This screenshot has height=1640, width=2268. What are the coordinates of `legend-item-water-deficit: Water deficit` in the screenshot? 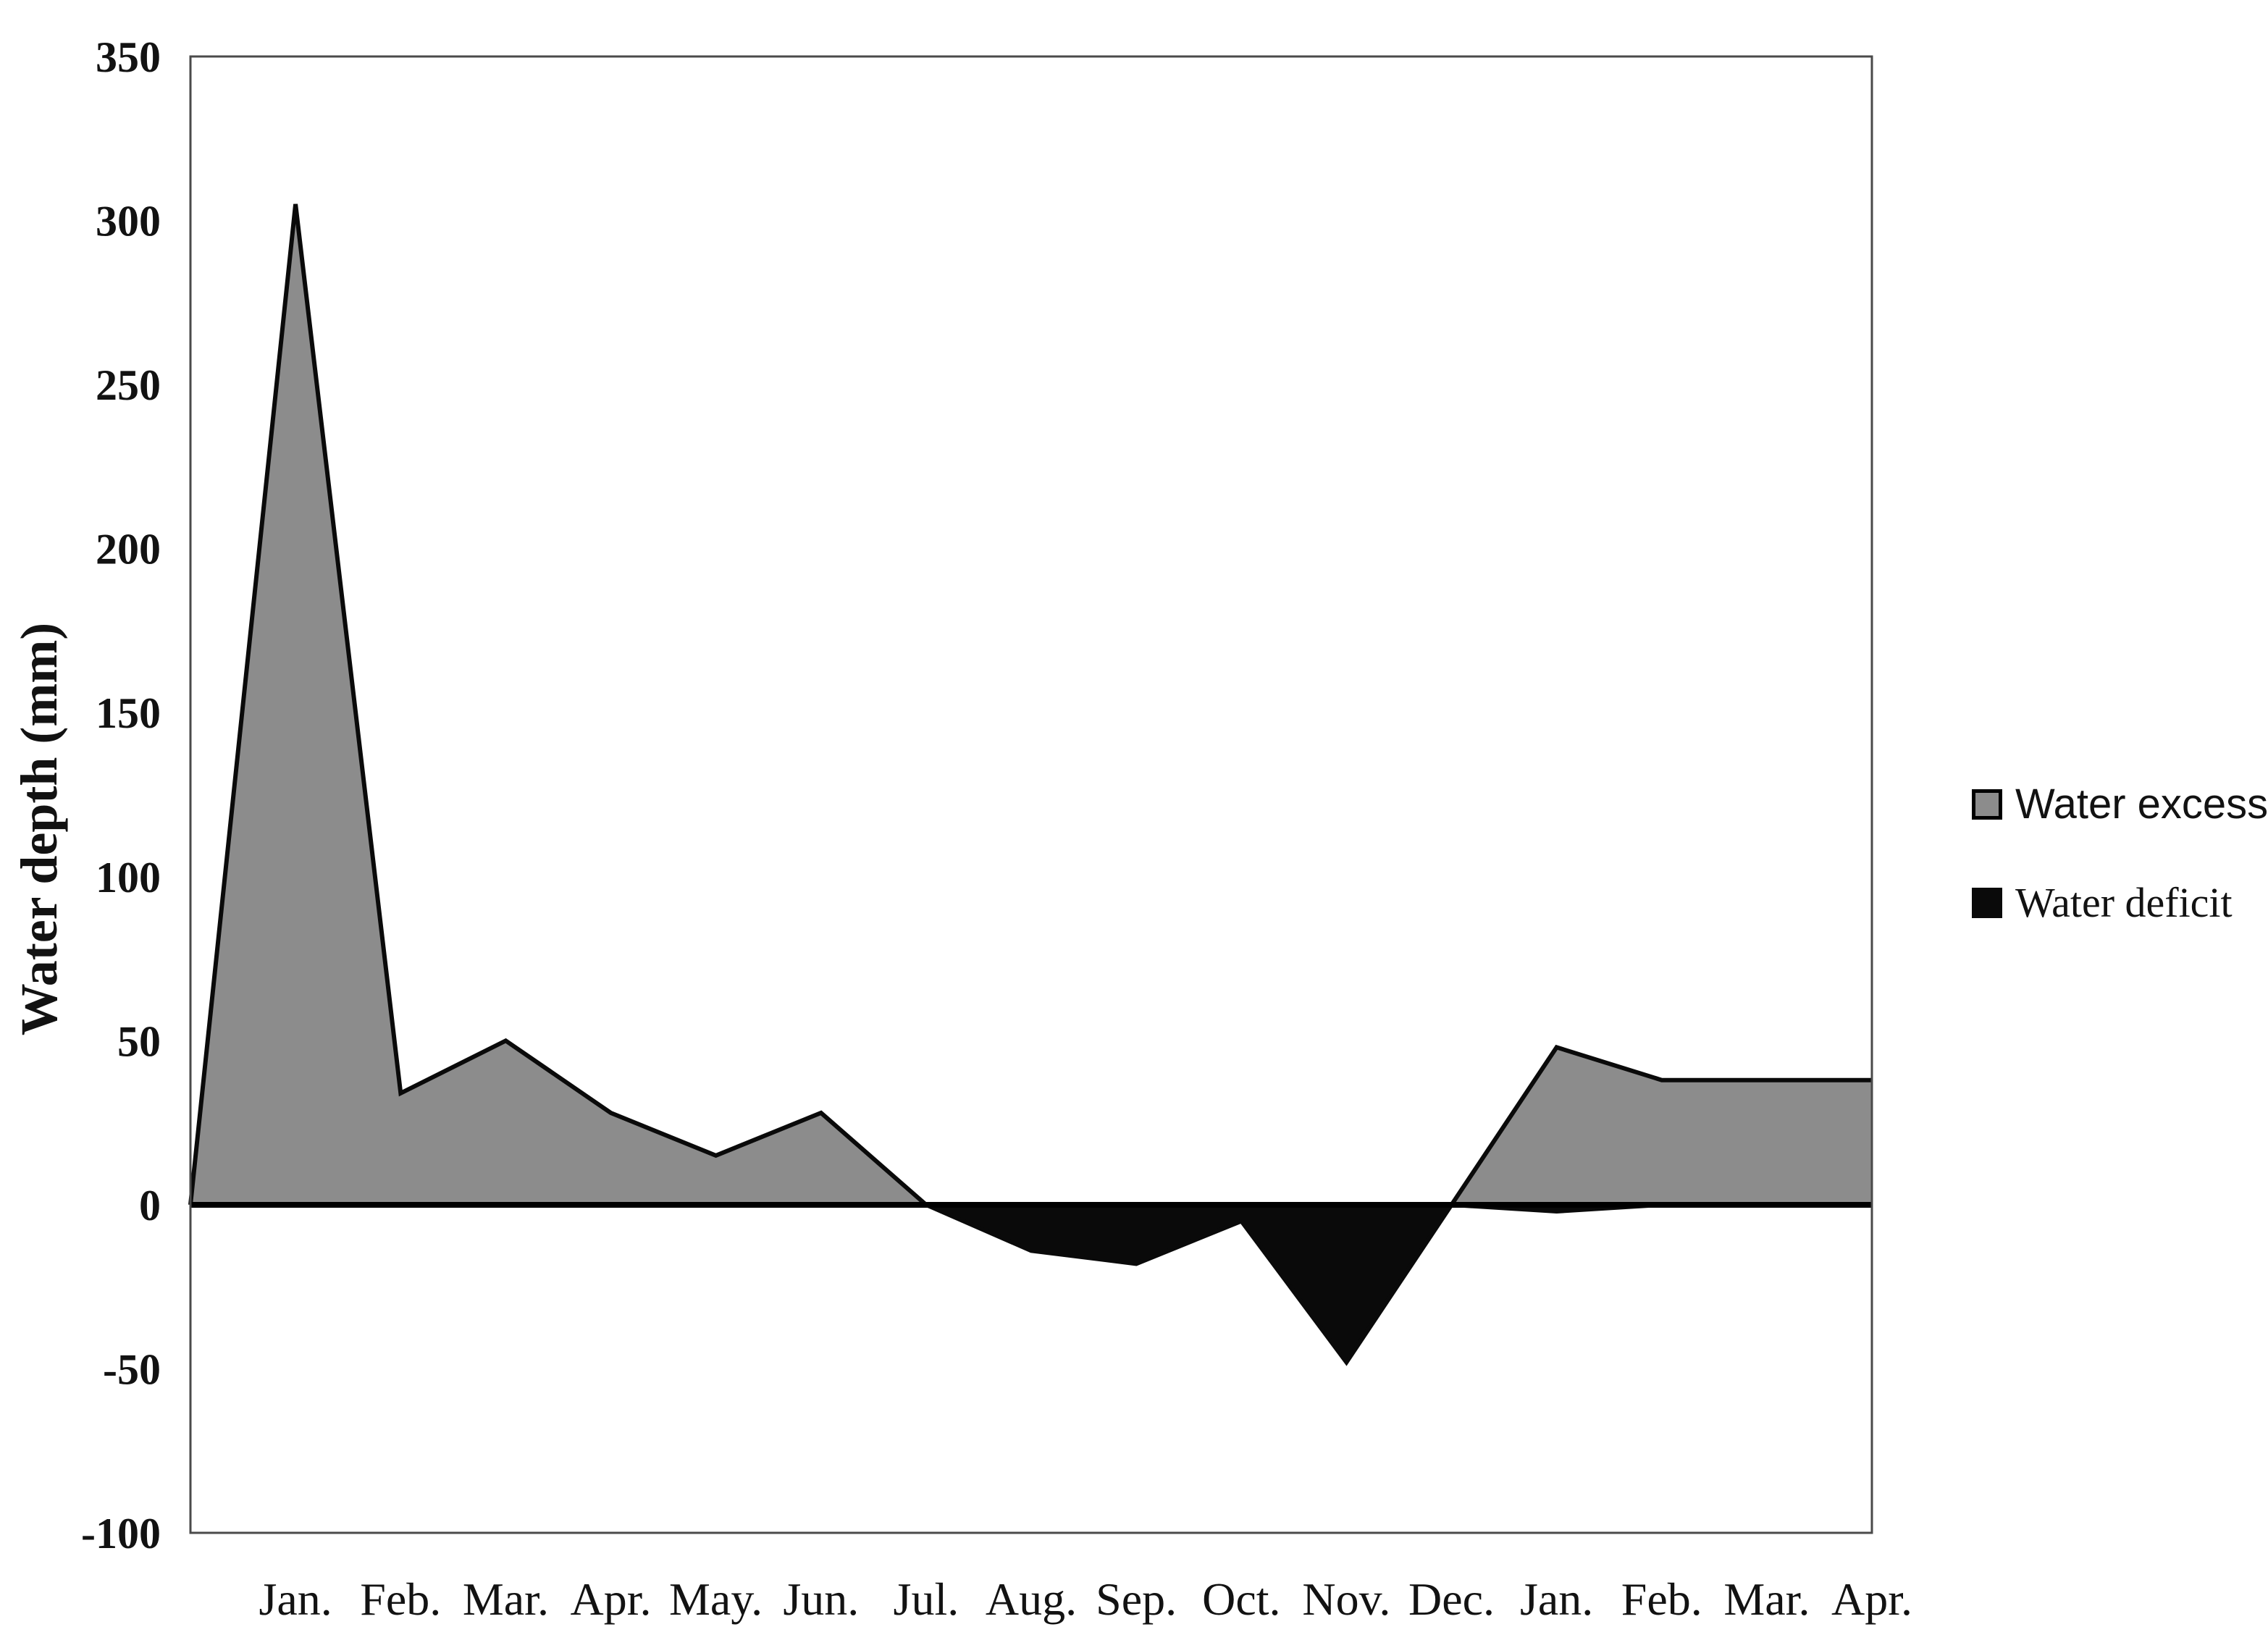 It's located at (2120, 903).